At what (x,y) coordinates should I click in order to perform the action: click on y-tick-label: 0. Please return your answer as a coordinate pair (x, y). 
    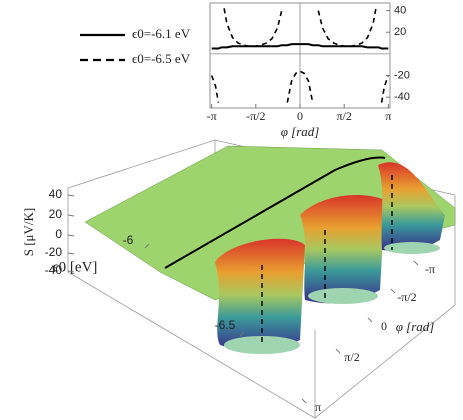
    Looking at the image, I should click on (384, 326).